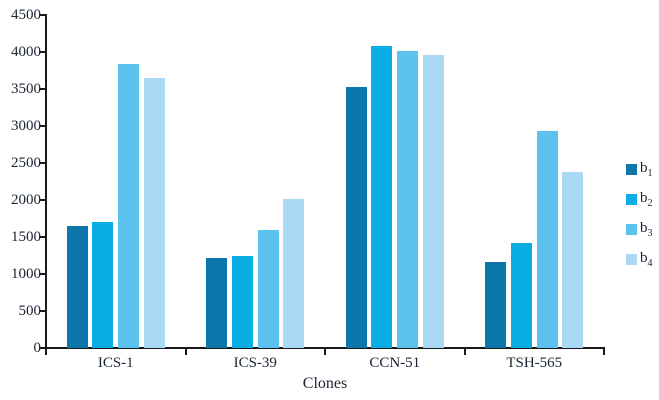  I want to click on legend-item-b2: b2, so click(639, 199).